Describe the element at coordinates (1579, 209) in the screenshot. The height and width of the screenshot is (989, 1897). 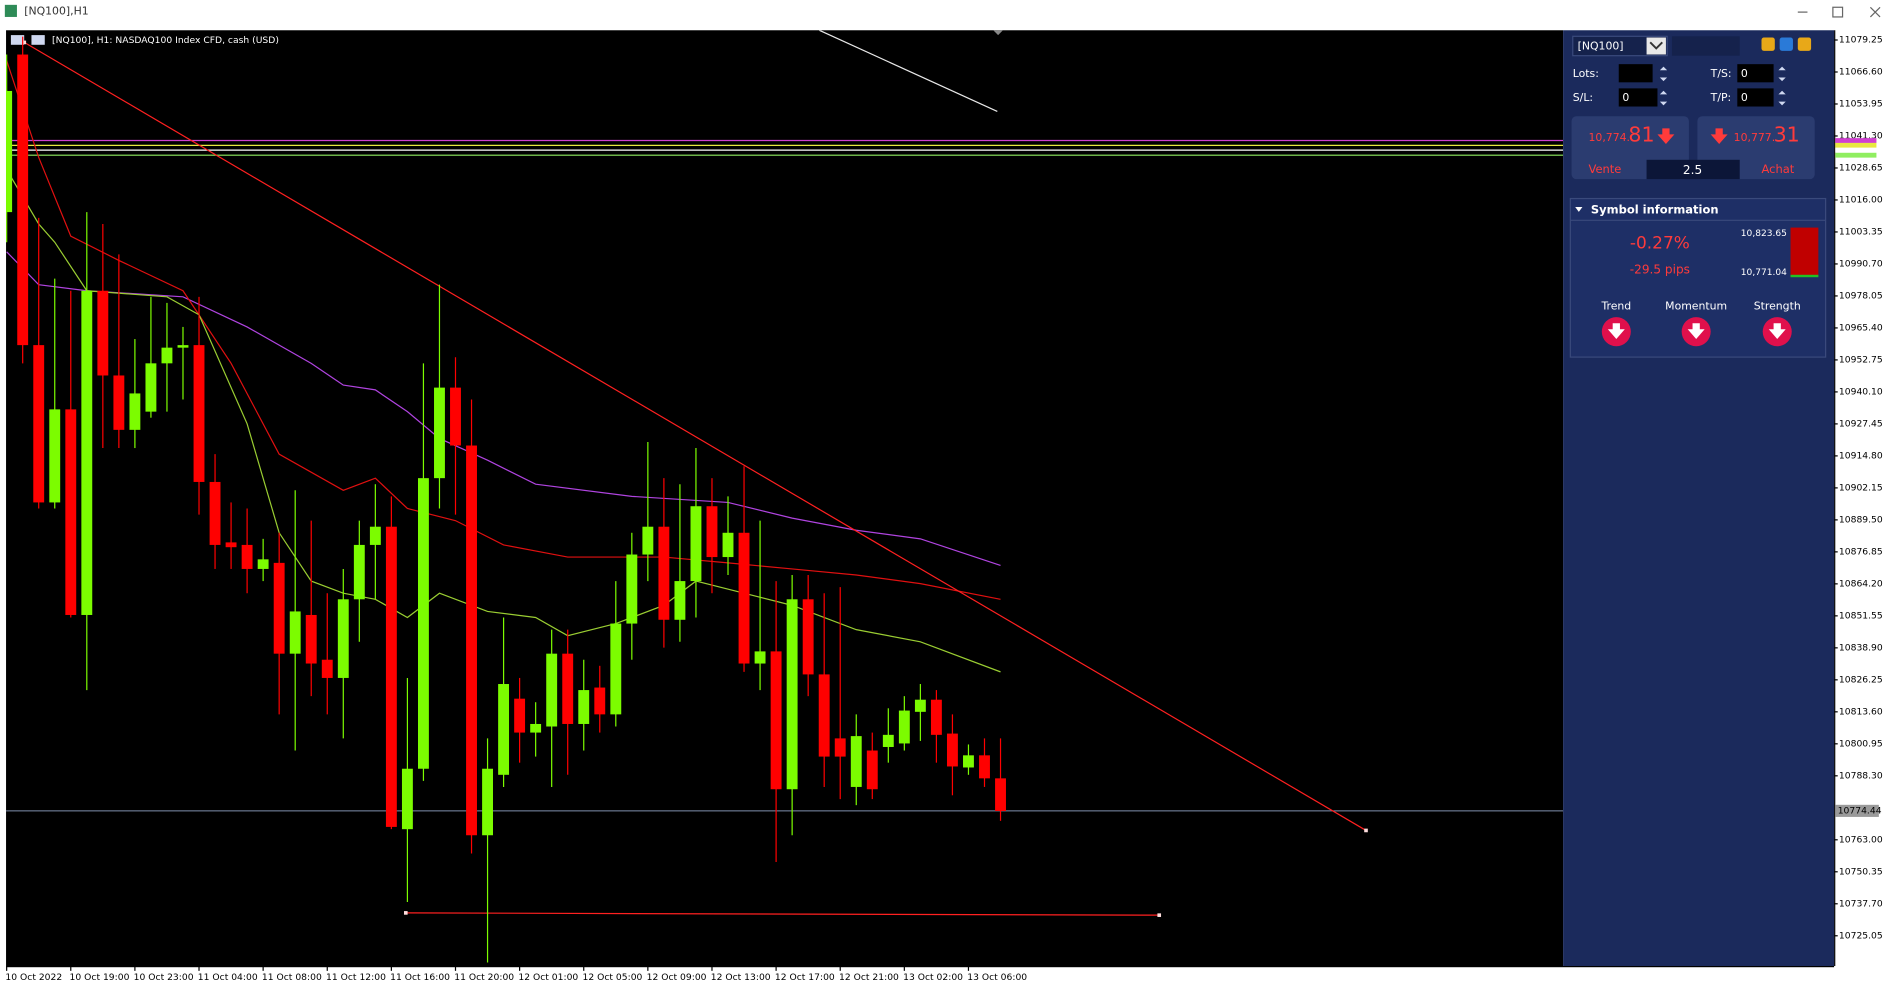
I see `collapse-icon` at that location.